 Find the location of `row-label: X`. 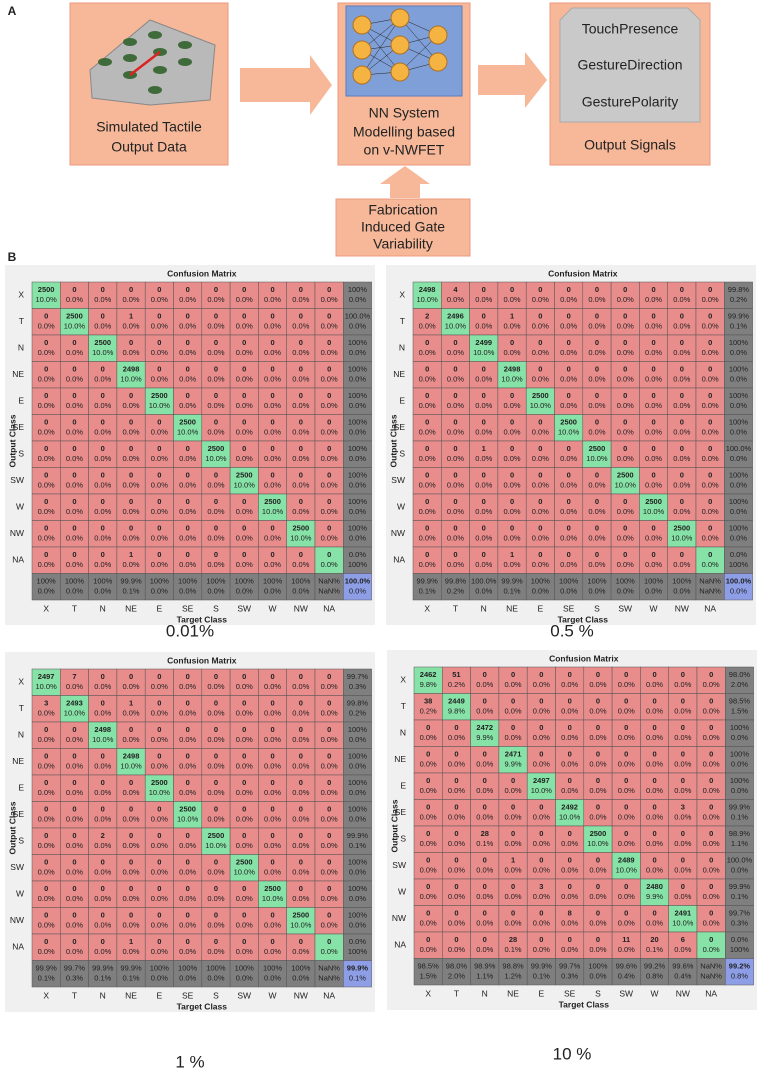

row-label: X is located at coordinates (402, 295).